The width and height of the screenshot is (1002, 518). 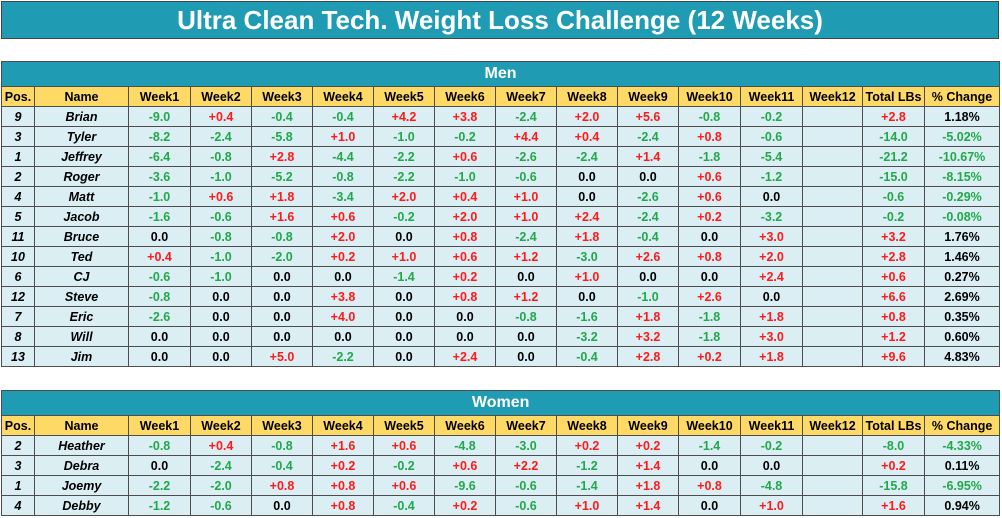 What do you see at coordinates (81, 316) in the screenshot?
I see `name-cell: Eric` at bounding box center [81, 316].